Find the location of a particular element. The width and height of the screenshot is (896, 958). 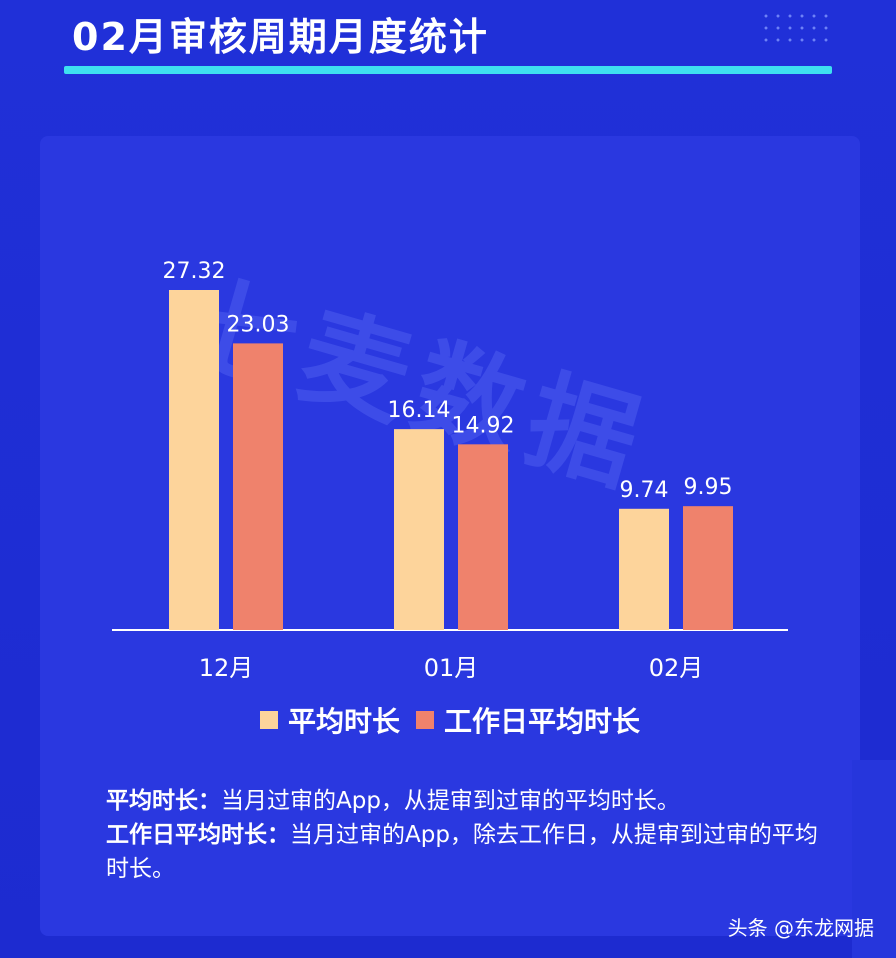

chart-legend: 平均时长 工作日平均时长 is located at coordinates (458, 720).